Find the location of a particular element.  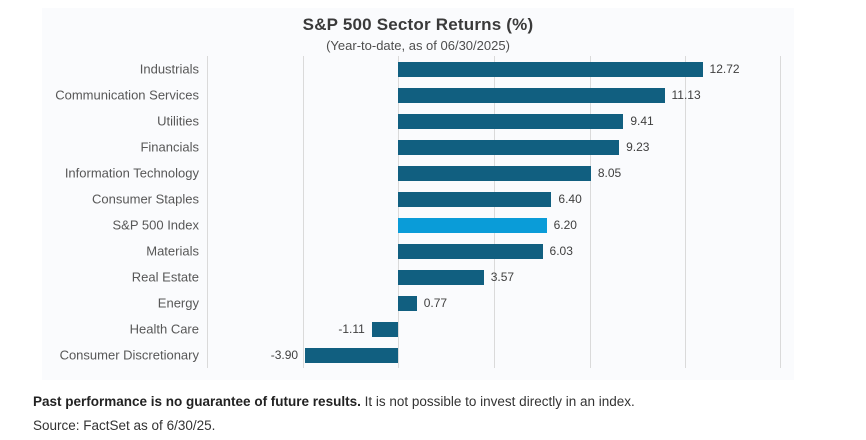

bar-row: Materials 6.03 is located at coordinates (463, 251).